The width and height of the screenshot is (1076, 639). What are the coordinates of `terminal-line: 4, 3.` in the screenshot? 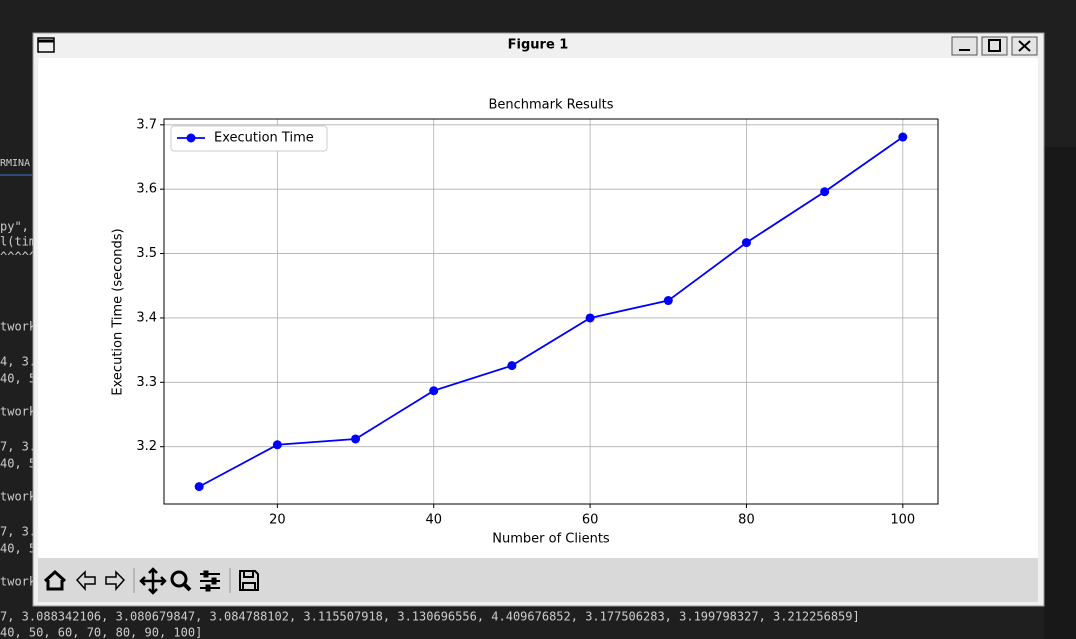 It's located at (18, 362).